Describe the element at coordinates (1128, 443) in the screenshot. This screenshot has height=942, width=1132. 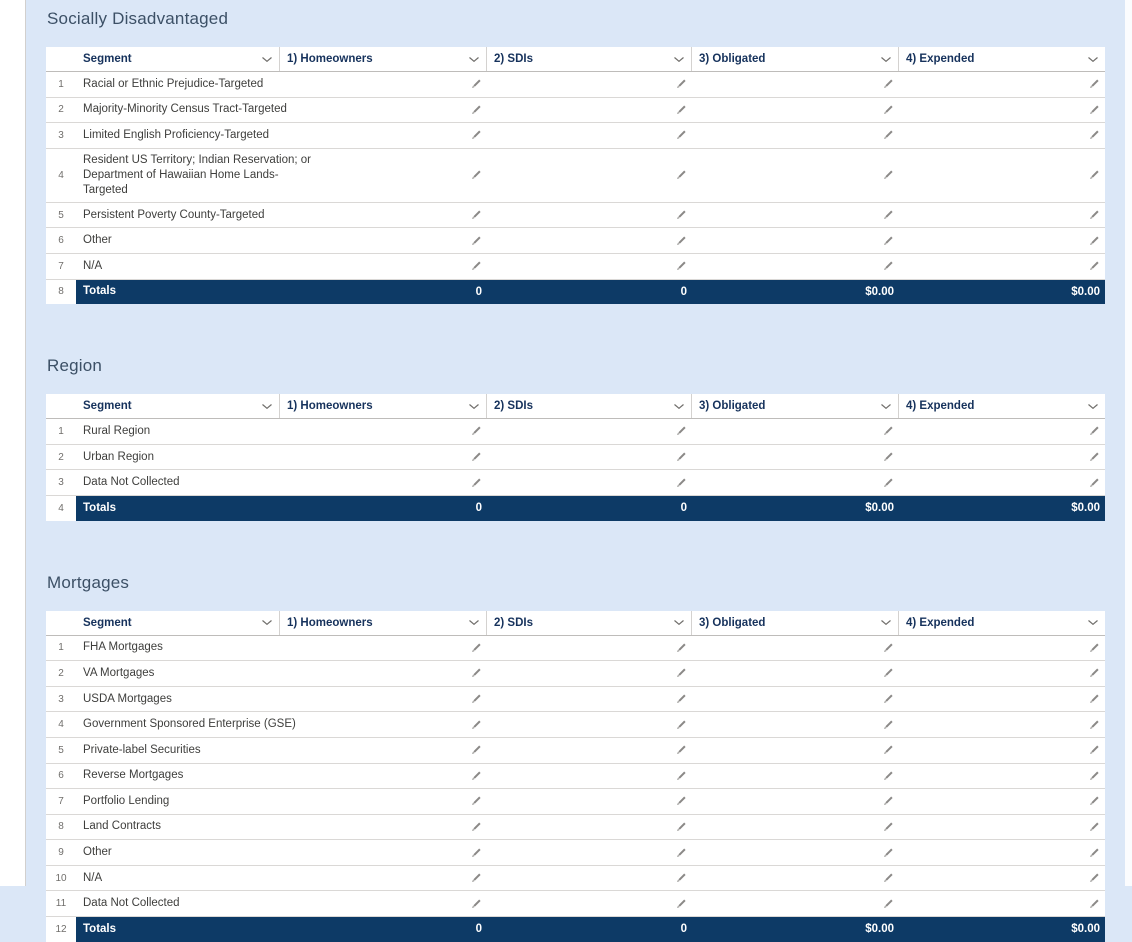
I see `scrollbar-gutter` at that location.